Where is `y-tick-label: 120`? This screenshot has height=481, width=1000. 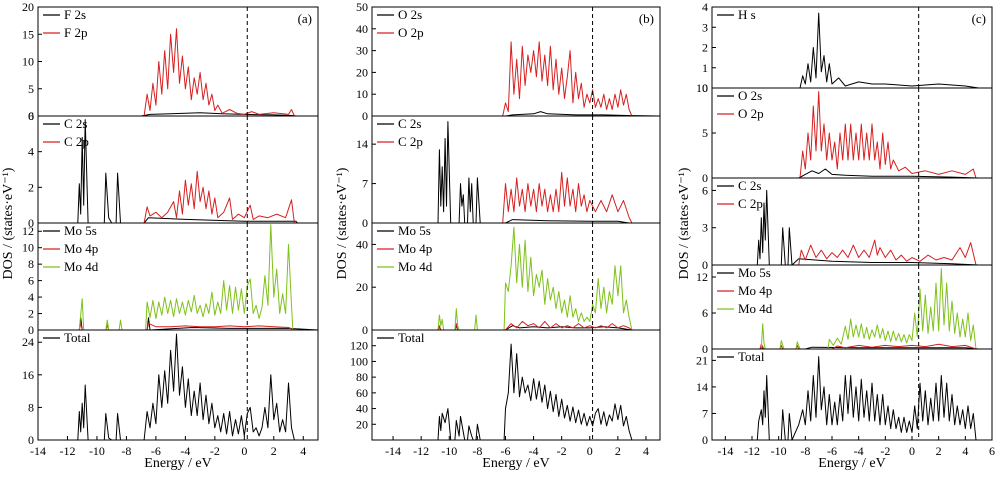 y-tick-label: 120 is located at coordinates (359, 346).